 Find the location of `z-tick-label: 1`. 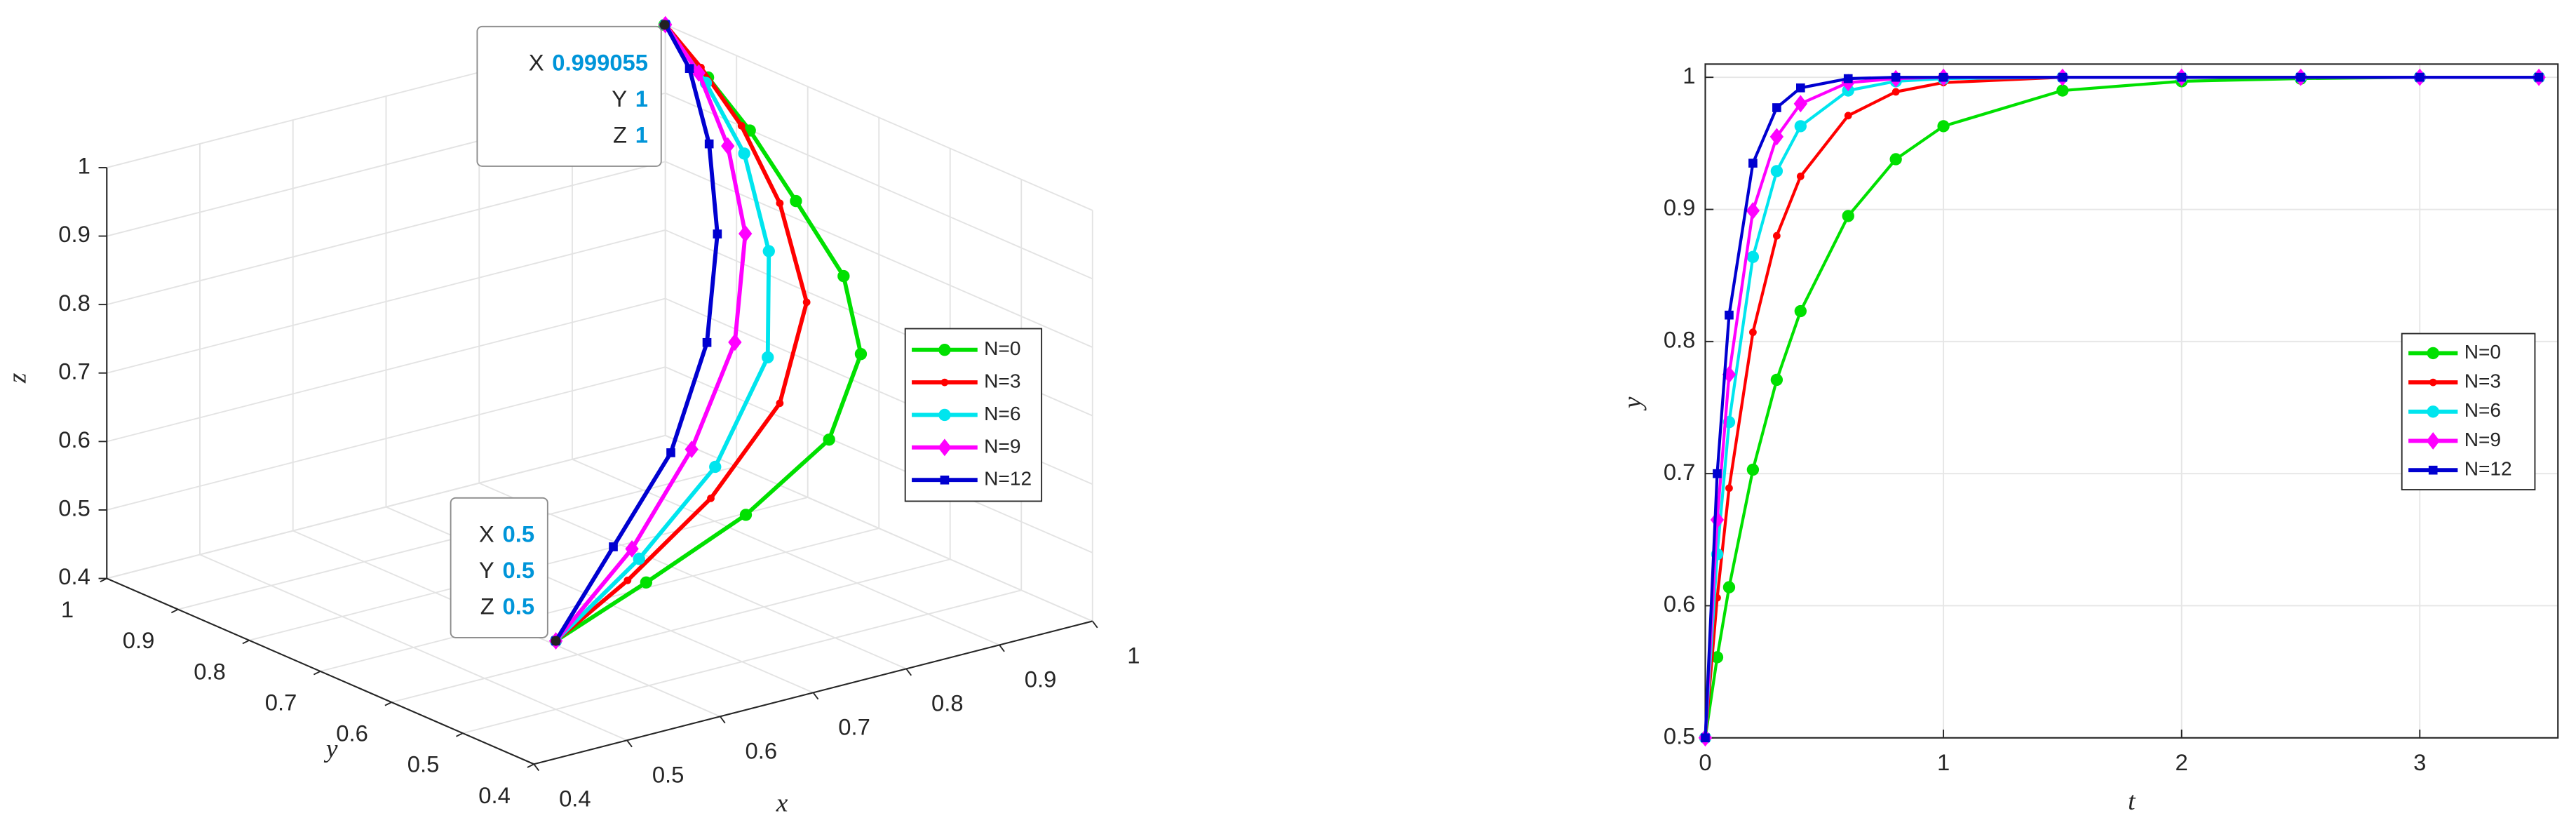

z-tick-label: 1 is located at coordinates (84, 166).